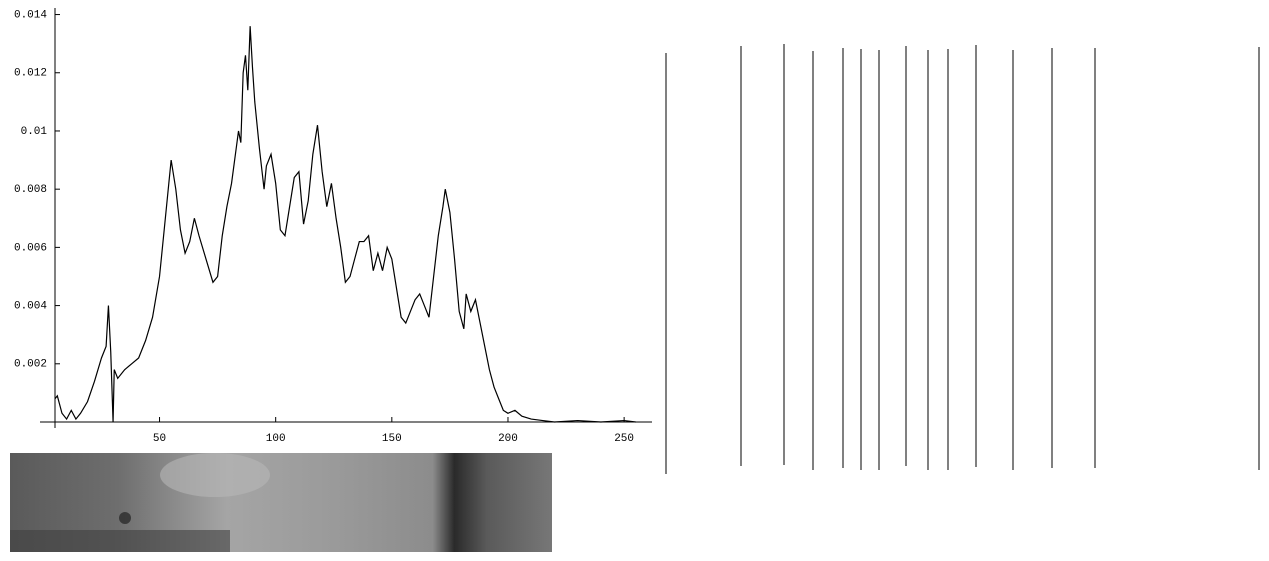 This screenshot has width=1269, height=561. Describe the element at coordinates (30, 306) in the screenshot. I see `y-tick-label: 0.004` at that location.